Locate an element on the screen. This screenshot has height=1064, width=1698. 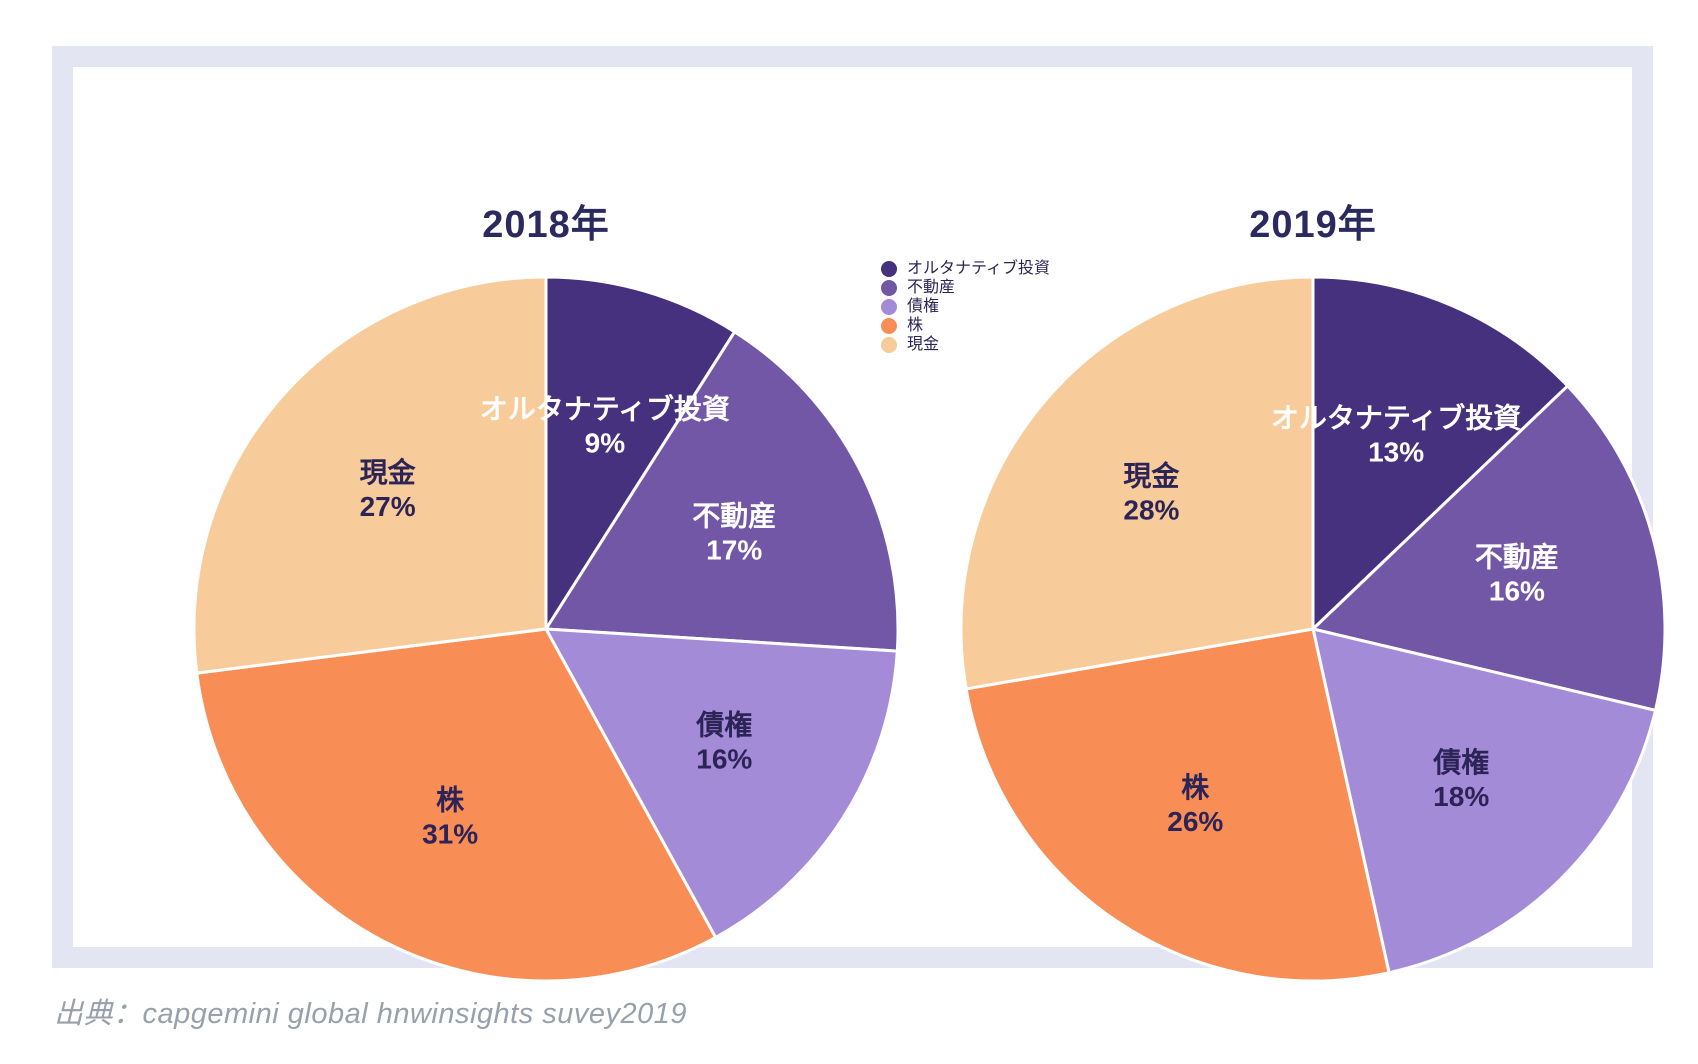
legend-item-label: 現金 is located at coordinates (923, 344).